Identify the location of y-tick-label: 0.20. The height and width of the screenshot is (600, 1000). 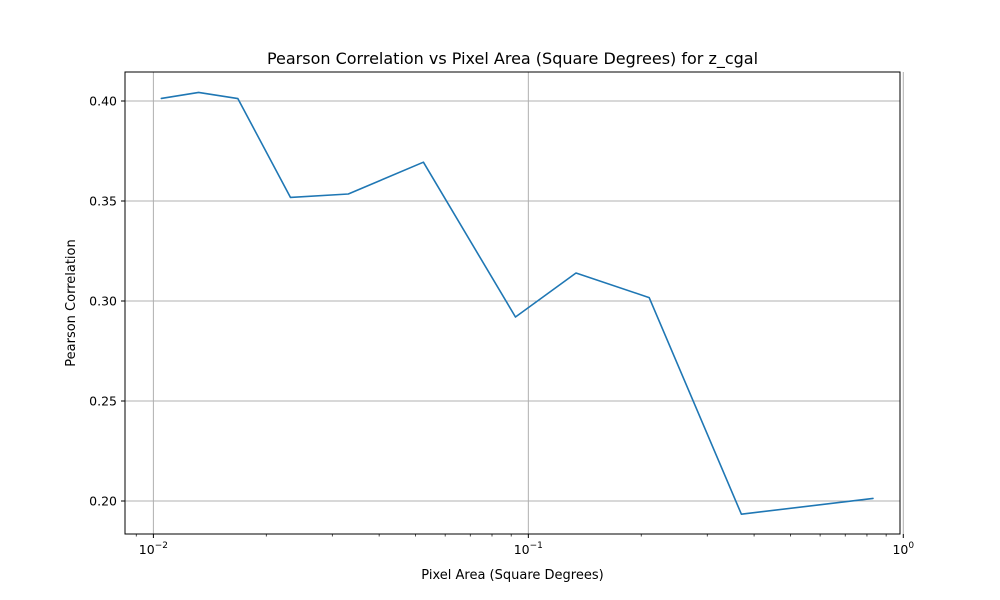
(103, 501).